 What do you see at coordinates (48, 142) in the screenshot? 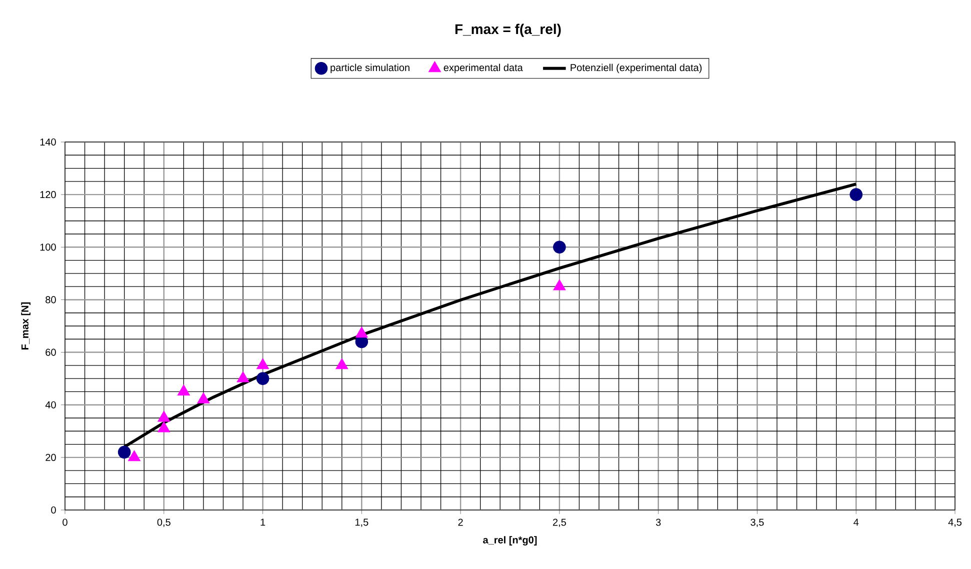
I see `y-tick-label: 140` at bounding box center [48, 142].